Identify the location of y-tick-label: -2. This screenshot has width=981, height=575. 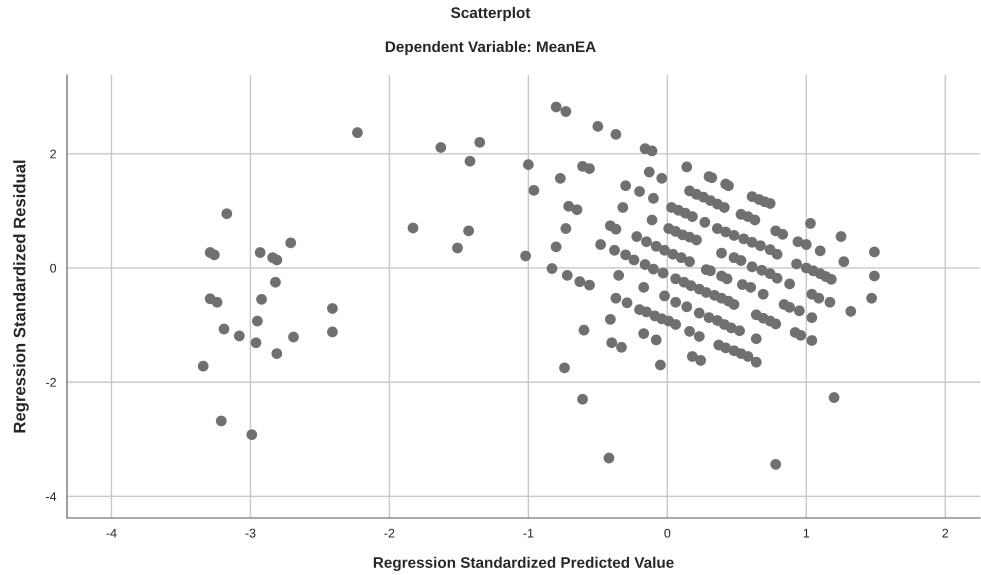
(51, 382).